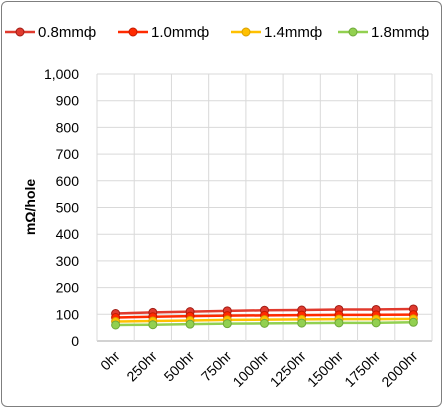 This screenshot has width=445, height=410. Describe the element at coordinates (180, 32) in the screenshot. I see `legend-label: 1.0mmф` at that location.